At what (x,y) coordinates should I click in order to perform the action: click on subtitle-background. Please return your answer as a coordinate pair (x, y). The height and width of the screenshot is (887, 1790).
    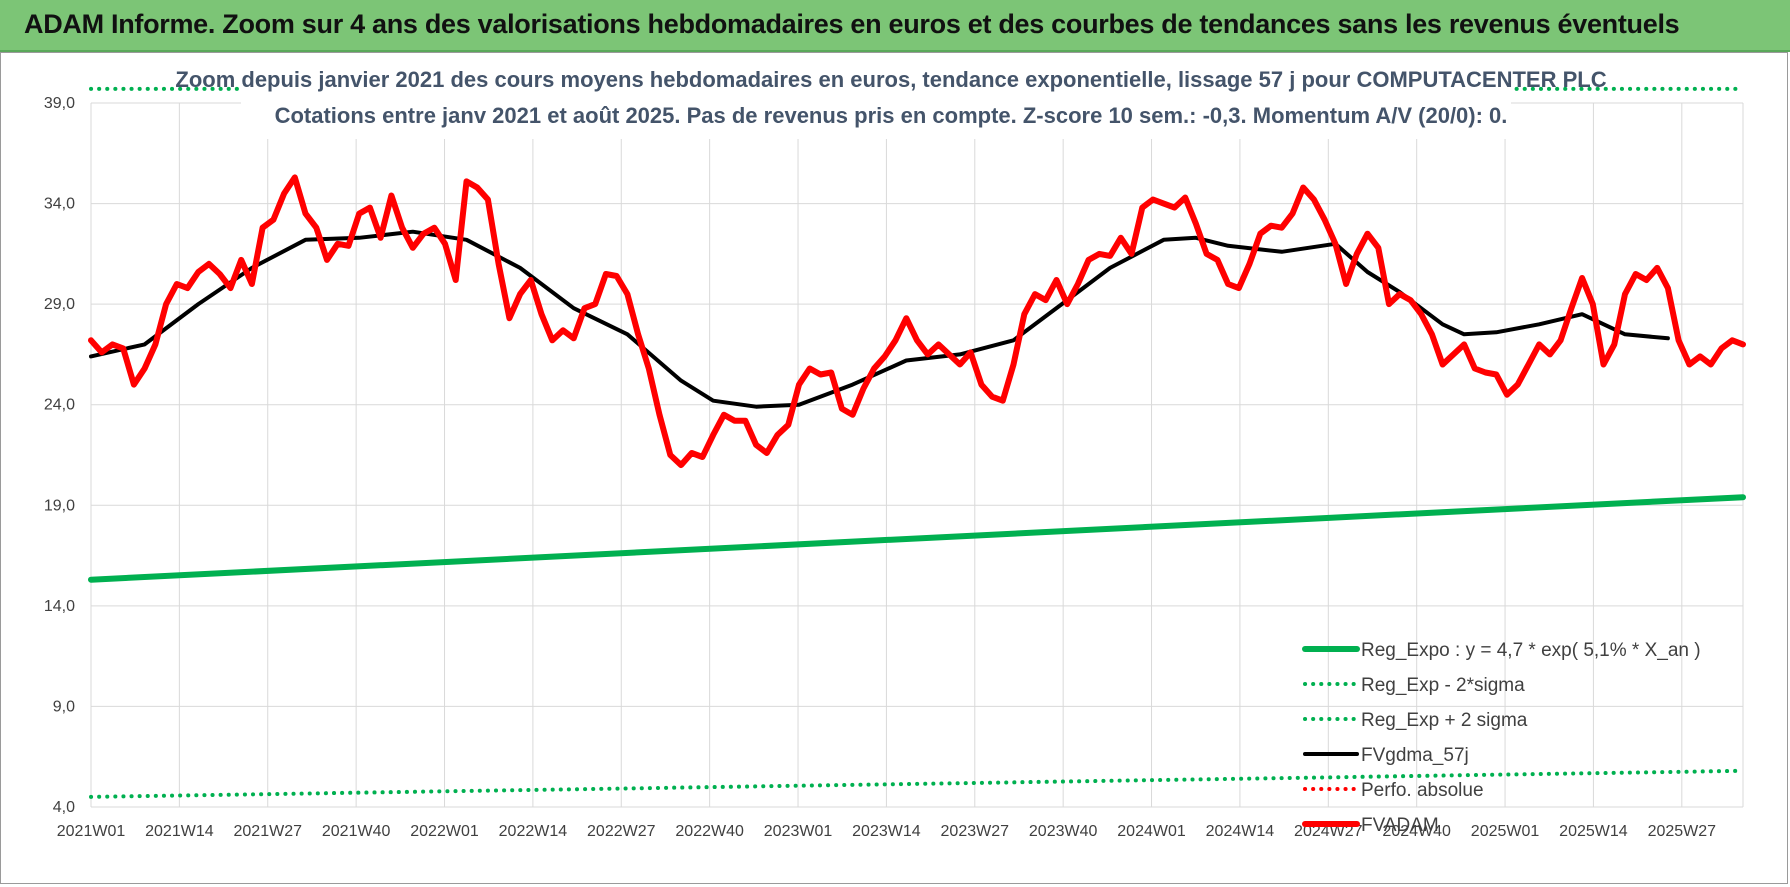
    Looking at the image, I should click on (876, 99).